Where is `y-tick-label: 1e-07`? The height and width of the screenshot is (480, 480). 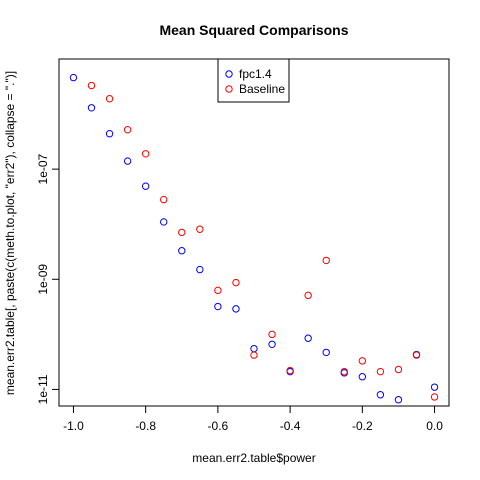 y-tick-label: 1e-07 is located at coordinates (43, 168).